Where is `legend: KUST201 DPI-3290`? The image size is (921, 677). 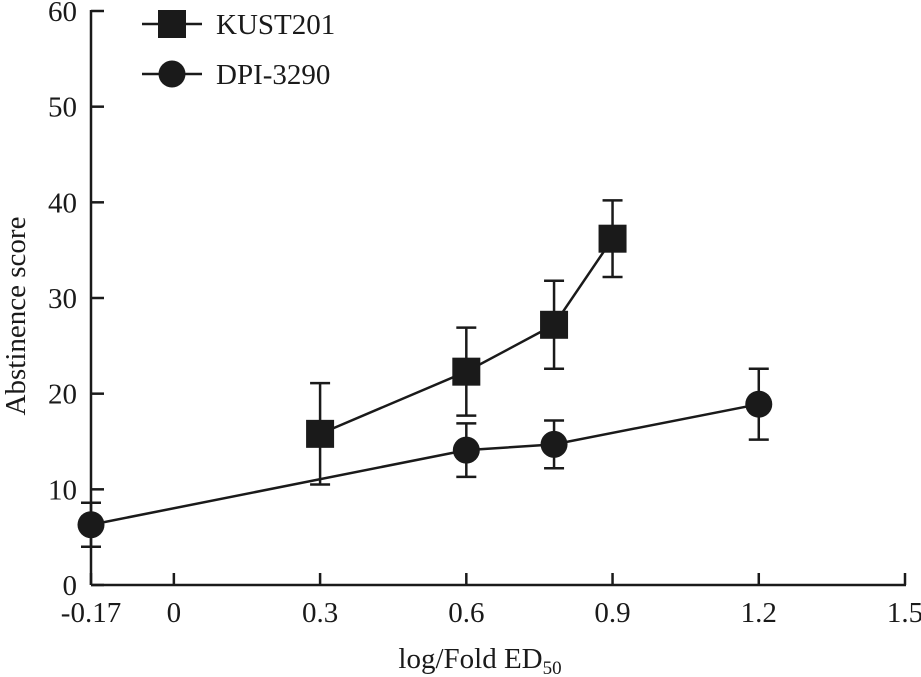
legend: KUST201 DPI-3290 is located at coordinates (238, 50).